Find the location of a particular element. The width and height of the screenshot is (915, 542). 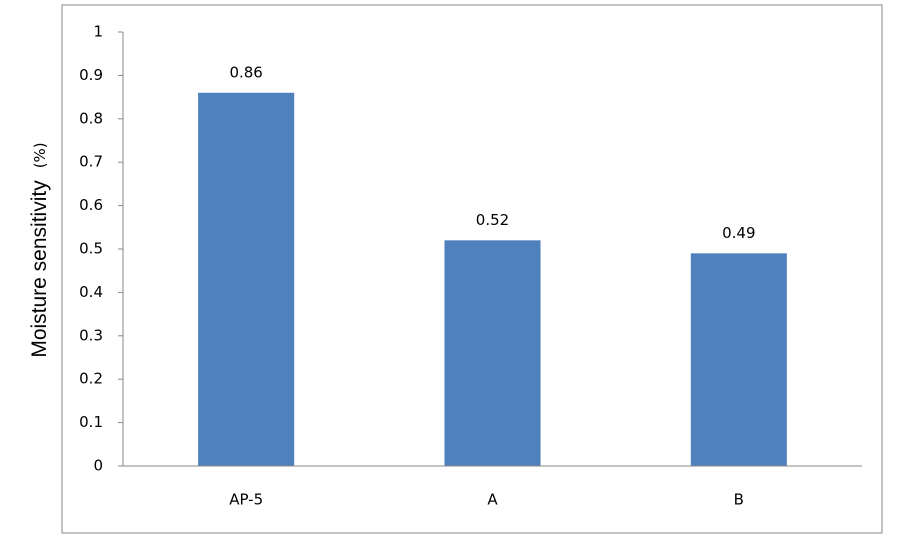

data-label: 0.52 is located at coordinates (492, 220).